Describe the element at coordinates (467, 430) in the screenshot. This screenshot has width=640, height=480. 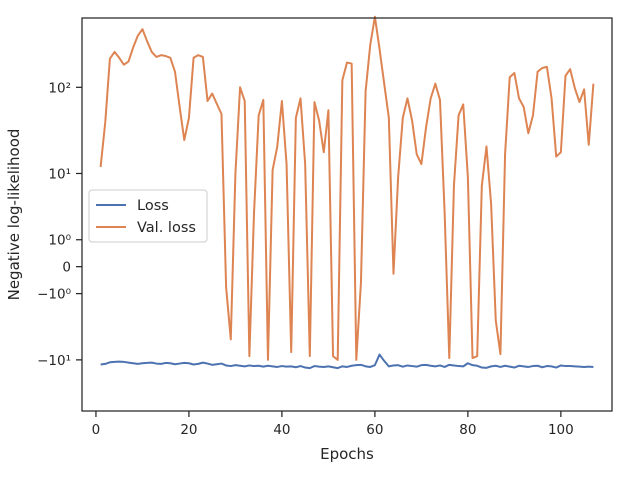
I see `x-tick-label: 80` at that location.